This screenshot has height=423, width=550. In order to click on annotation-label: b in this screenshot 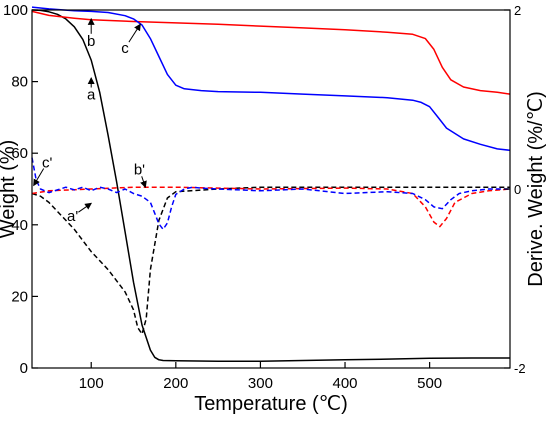, I will do `click(91, 41)`.